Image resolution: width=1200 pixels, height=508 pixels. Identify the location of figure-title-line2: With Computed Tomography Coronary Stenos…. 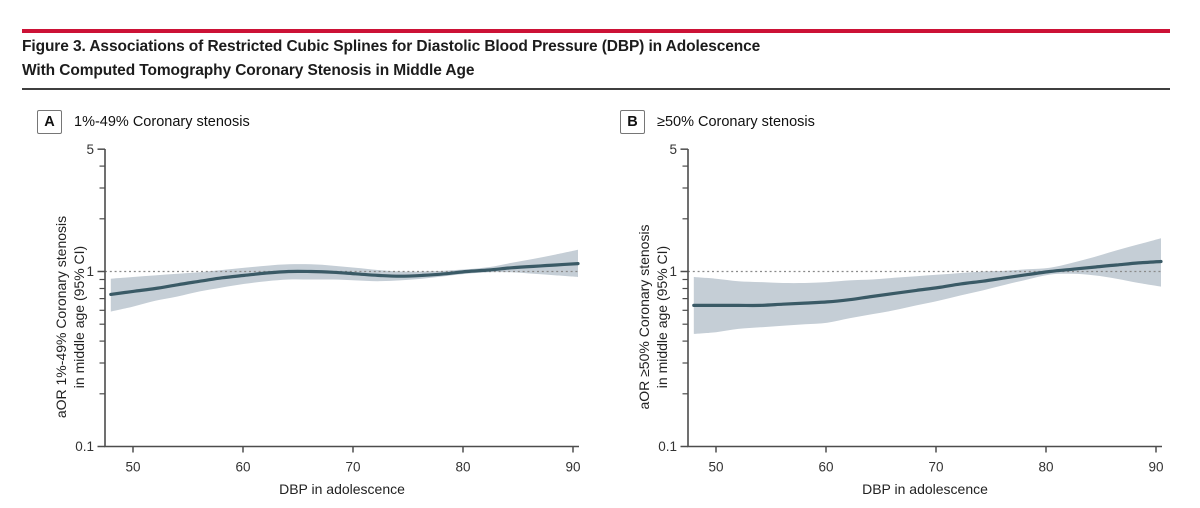
(248, 70).